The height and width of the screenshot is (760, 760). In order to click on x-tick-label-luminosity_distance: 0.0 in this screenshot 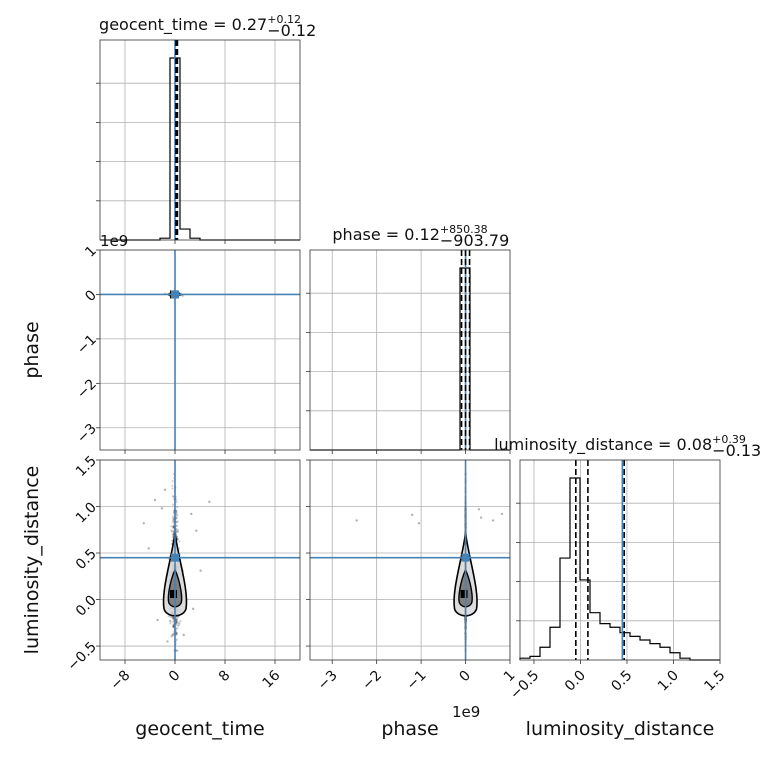, I will do `click(575, 681)`.